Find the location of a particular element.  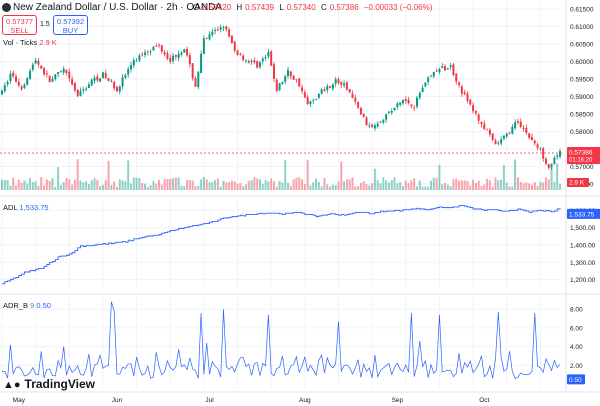

adl-legend-label: ADL is located at coordinates (10, 207).